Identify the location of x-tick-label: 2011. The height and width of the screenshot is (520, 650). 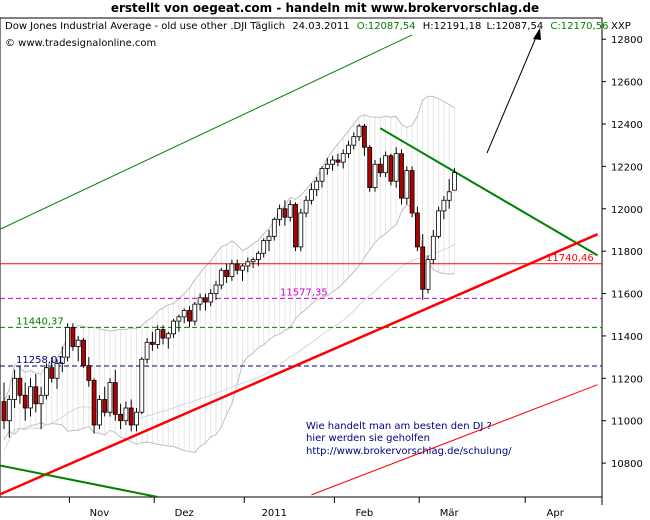
(274, 513).